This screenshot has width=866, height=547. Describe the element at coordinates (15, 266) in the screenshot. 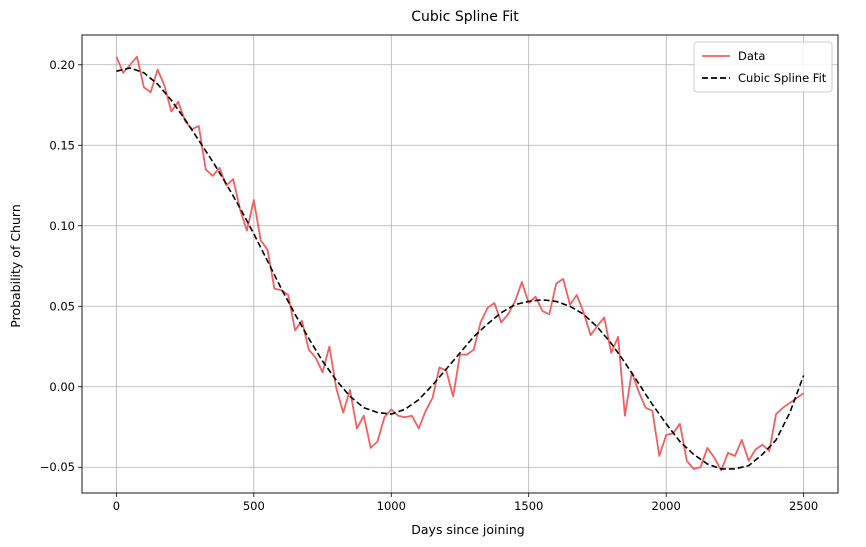

I see `y-axis-label: Probability of Churn` at that location.